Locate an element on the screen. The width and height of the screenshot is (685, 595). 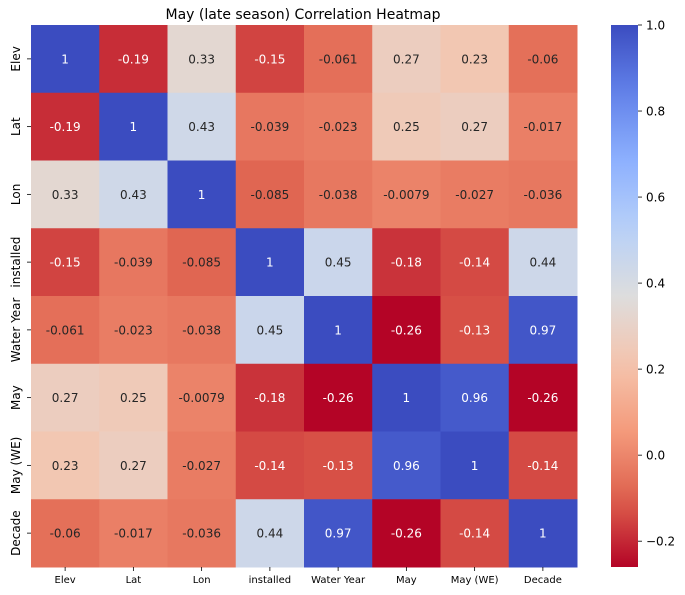
cell-value-label: -0.017 is located at coordinates (133, 534).